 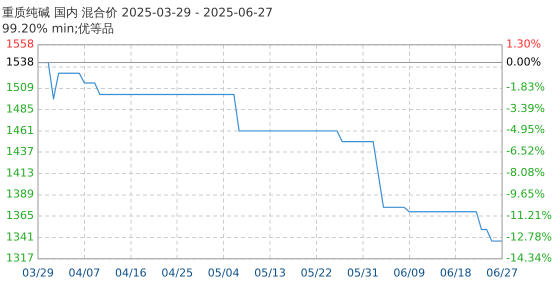 I want to click on x-tick-label: 06/27, so click(x=502, y=273).